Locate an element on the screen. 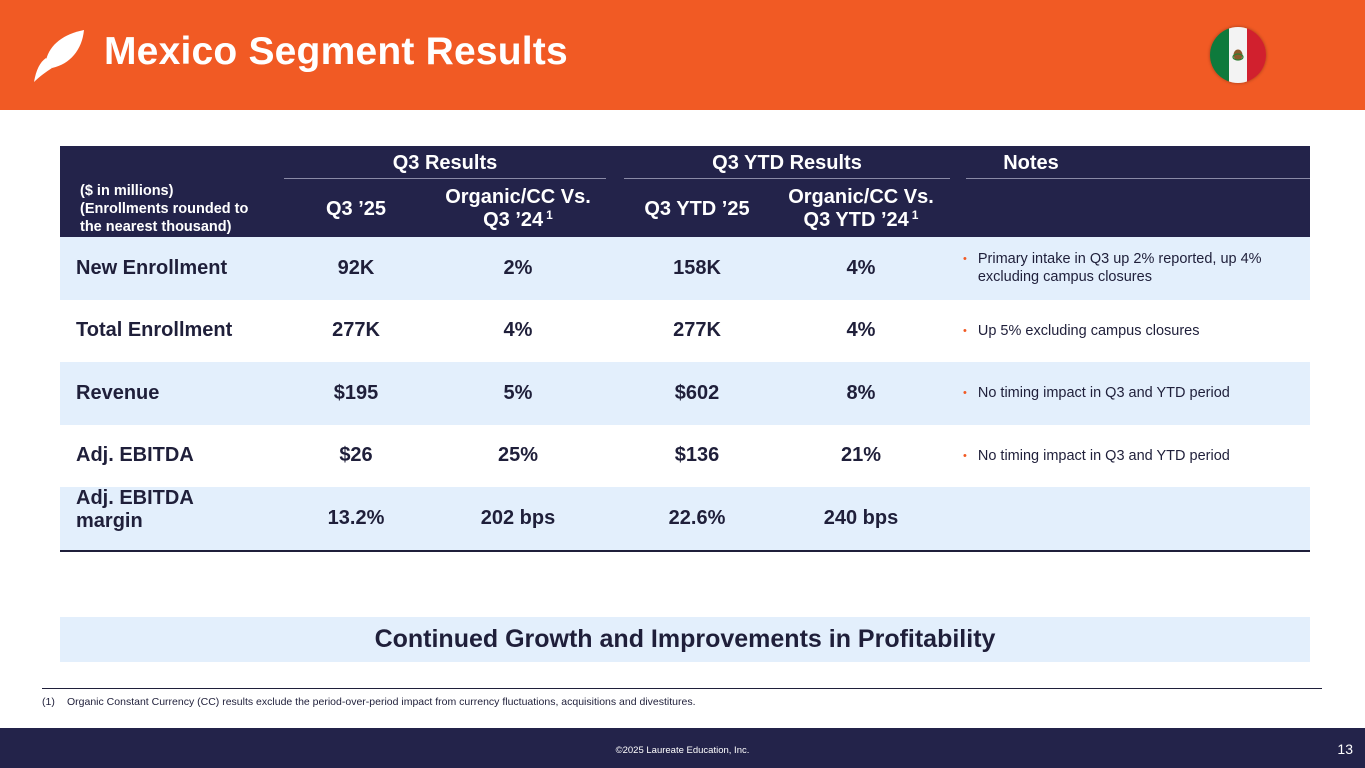  group-header-notes: Notes is located at coordinates (1031, 163).